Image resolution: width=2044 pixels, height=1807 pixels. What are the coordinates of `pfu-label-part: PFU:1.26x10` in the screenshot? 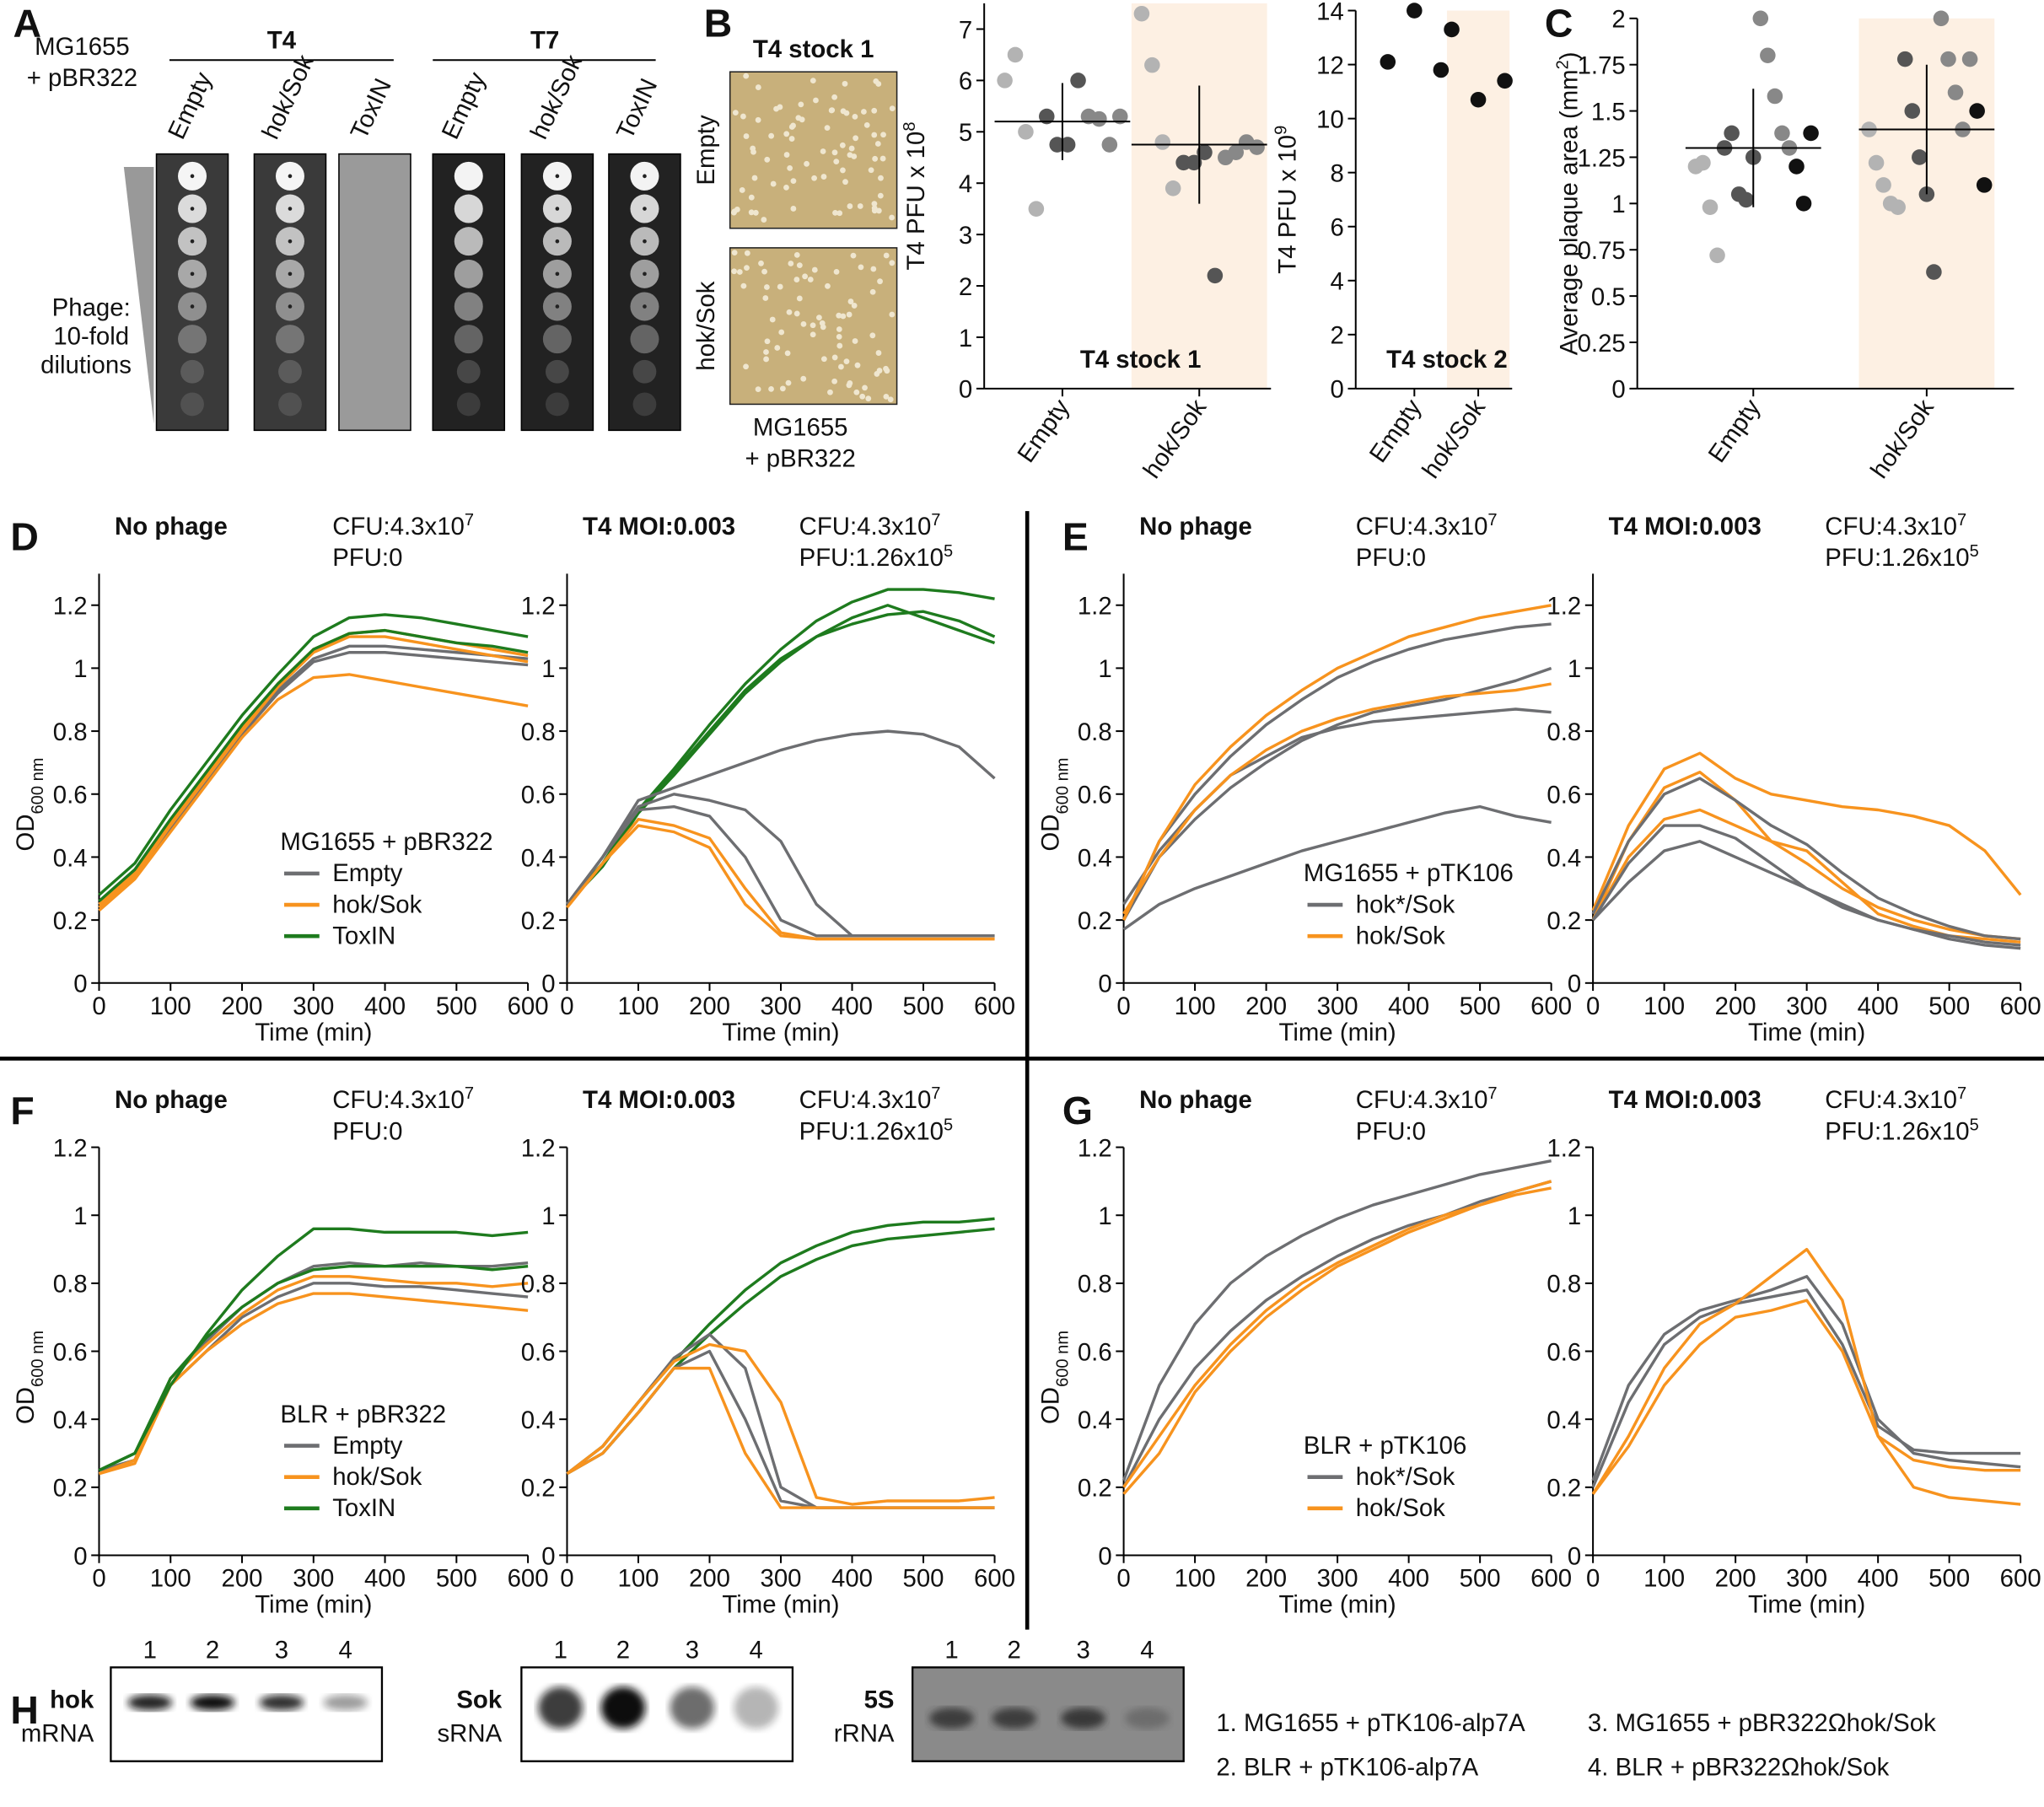 It's located at (871, 558).